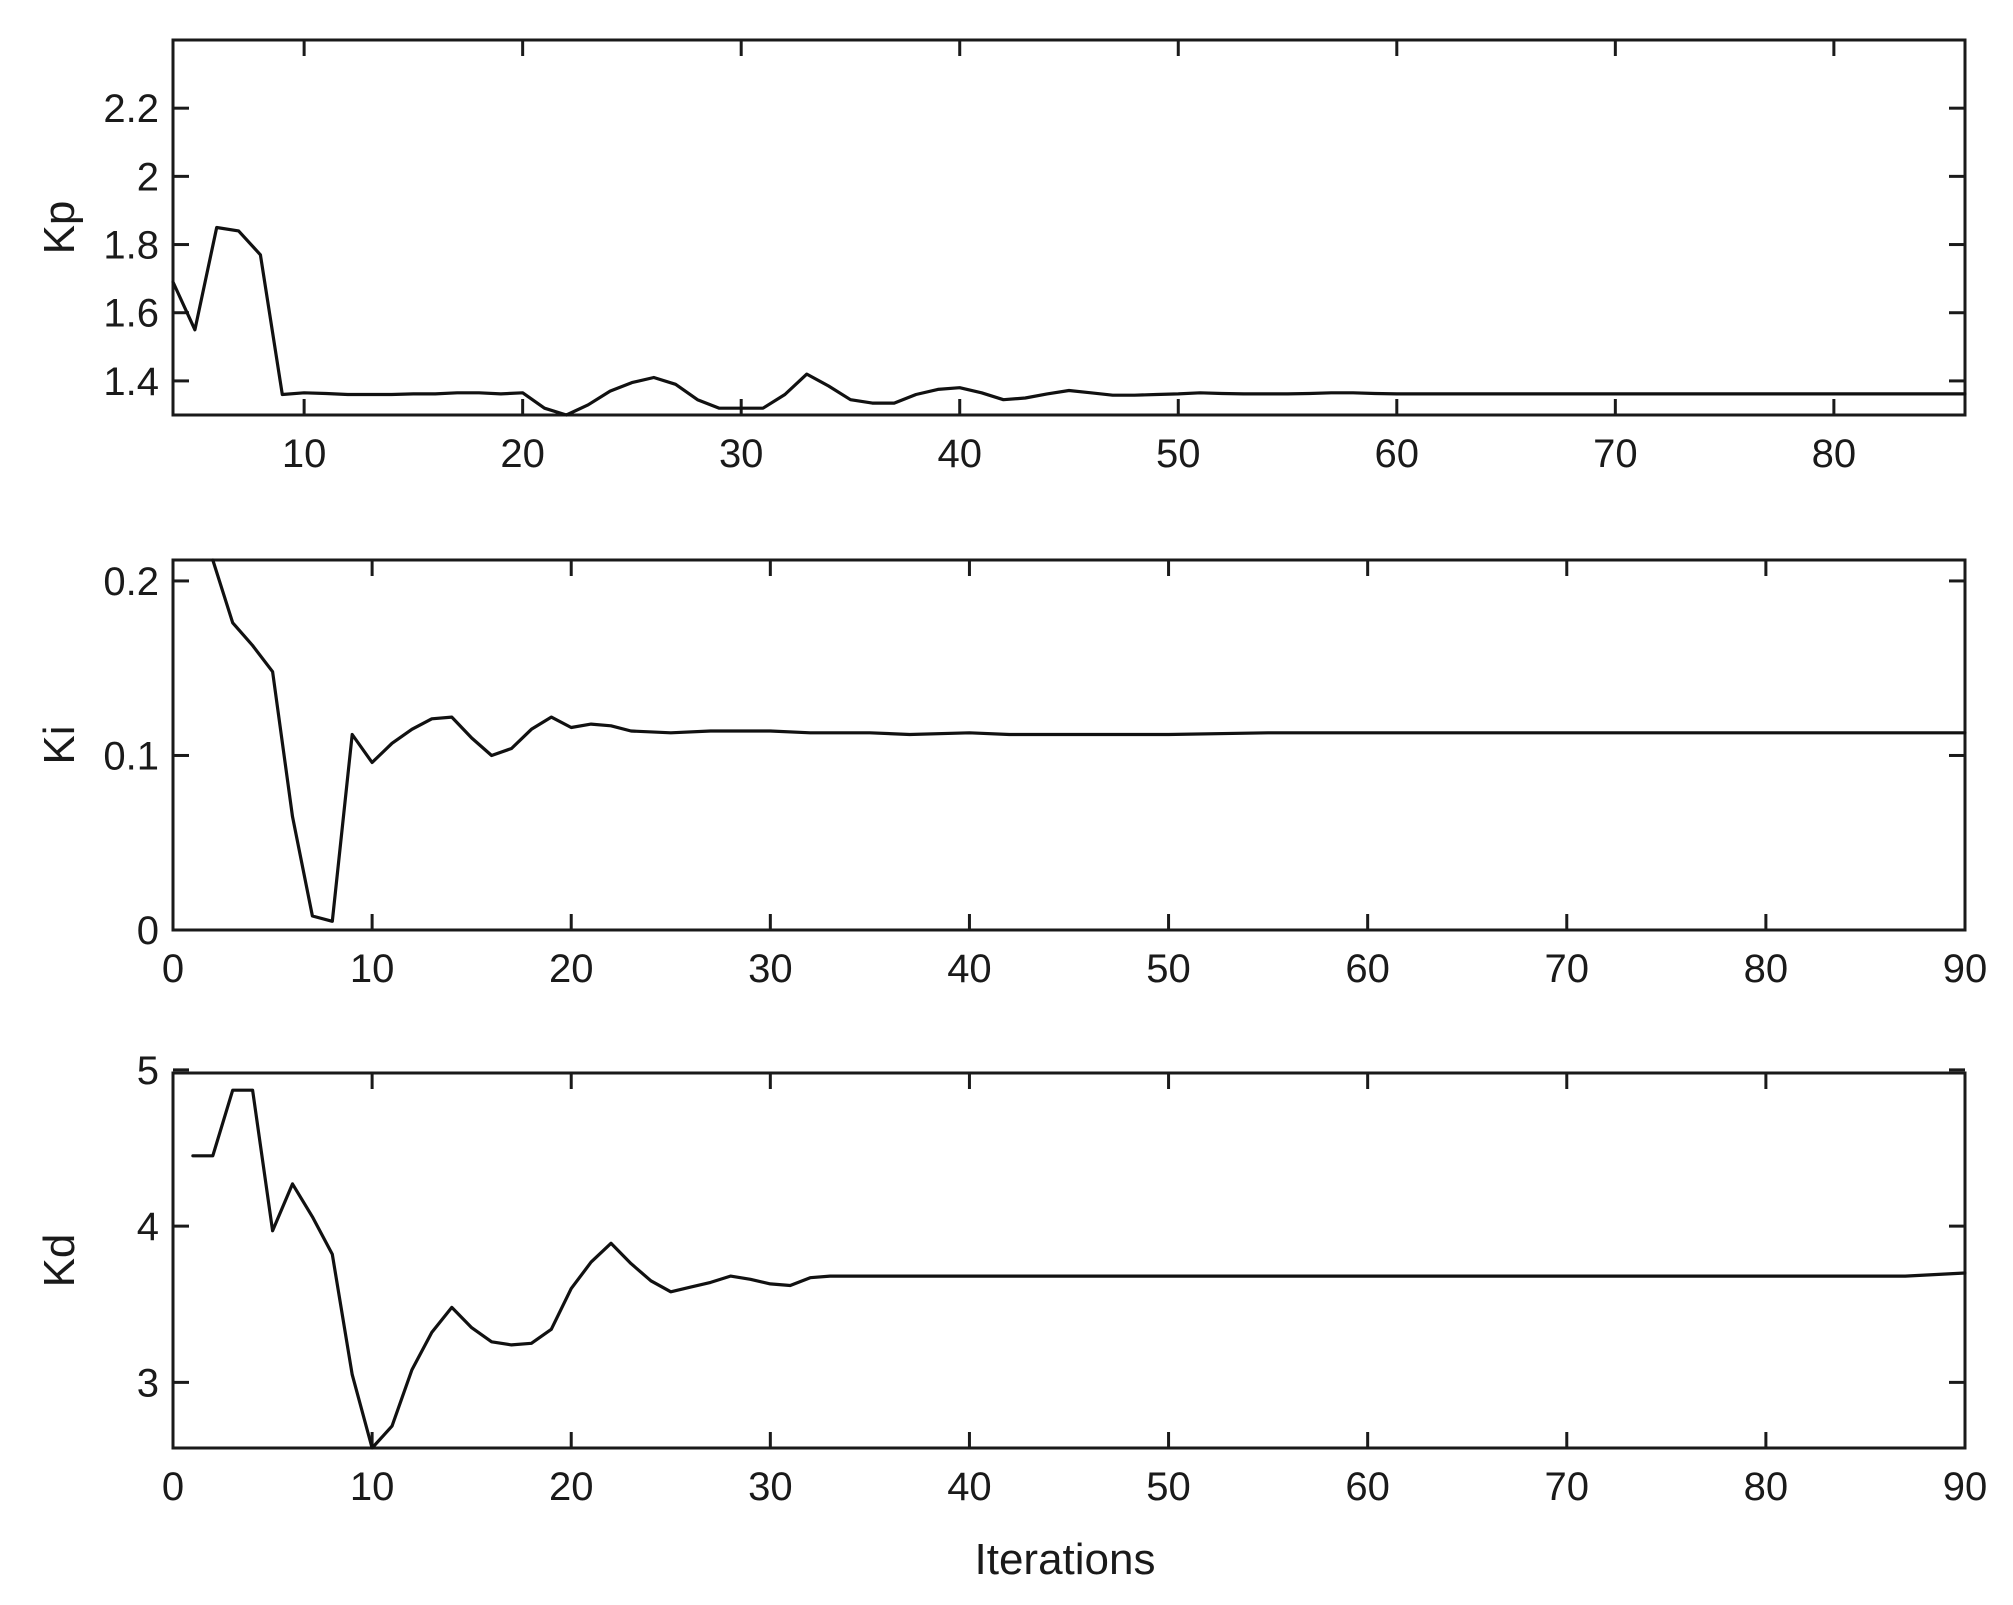  What do you see at coordinates (131, 382) in the screenshot?
I see `kp-y-tick-label: 1.4` at bounding box center [131, 382].